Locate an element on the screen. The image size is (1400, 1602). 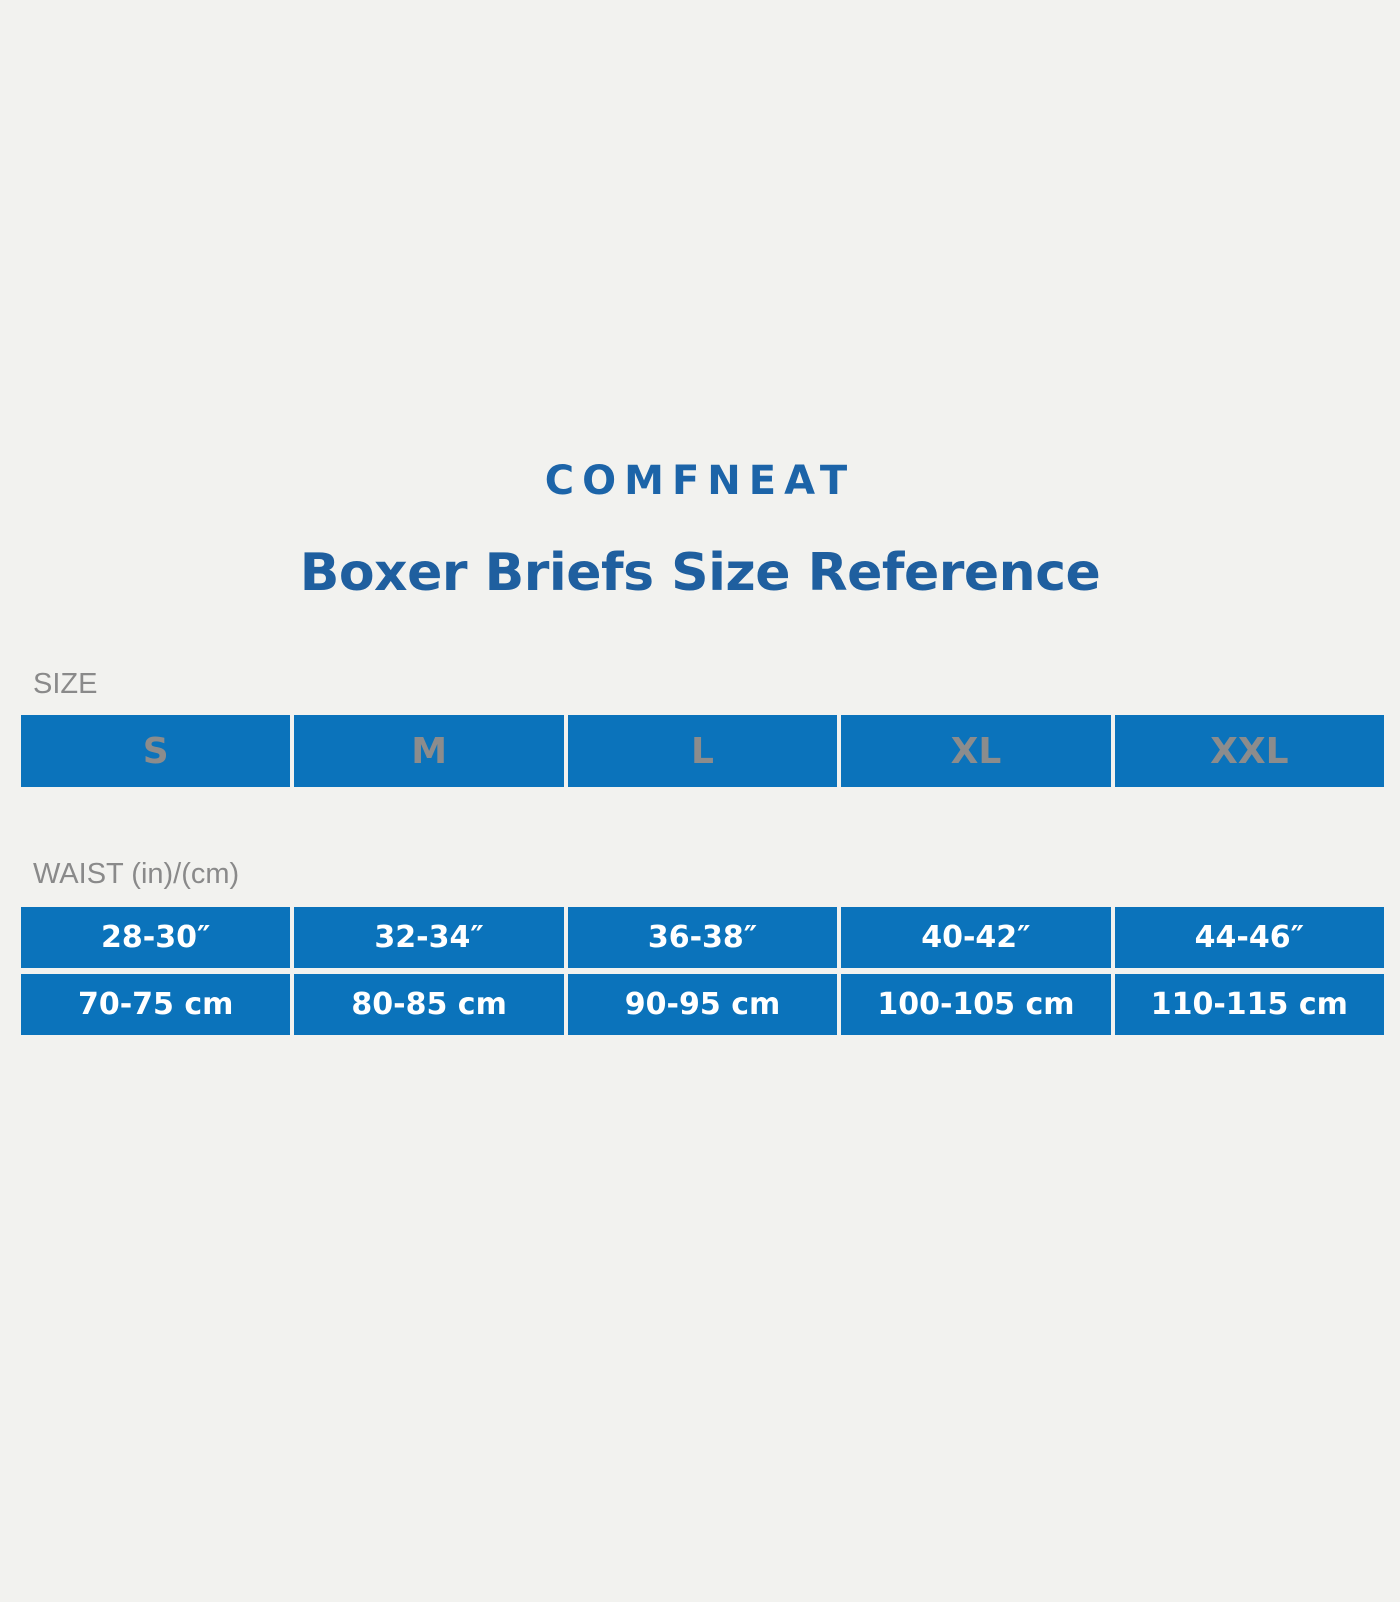
waist-in-cell: 40-42″ is located at coordinates (976, 937).